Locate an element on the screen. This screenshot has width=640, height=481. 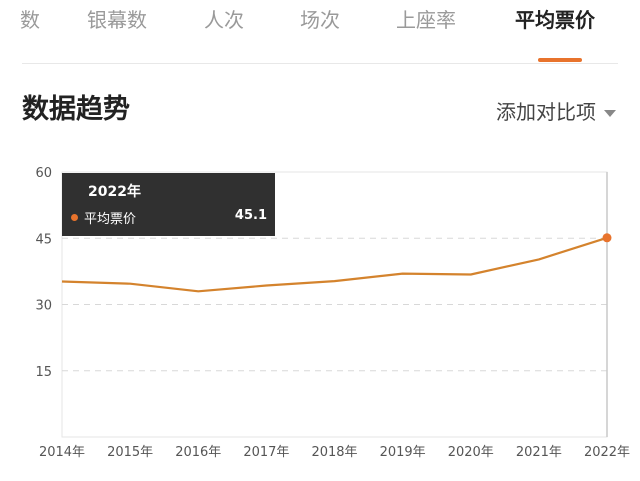
x-tick-label: 2019年 is located at coordinates (403, 452).